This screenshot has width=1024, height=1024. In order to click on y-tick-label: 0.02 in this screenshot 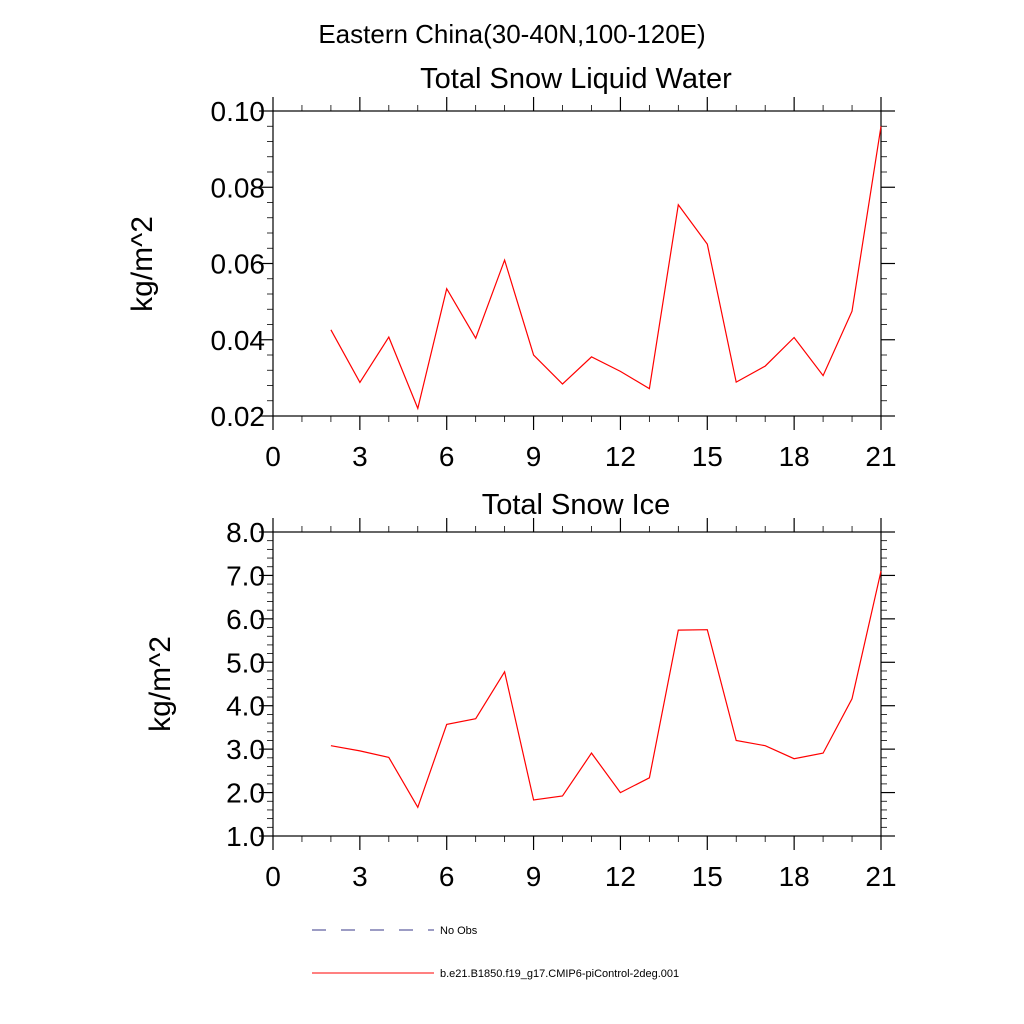, I will do `click(238, 416)`.